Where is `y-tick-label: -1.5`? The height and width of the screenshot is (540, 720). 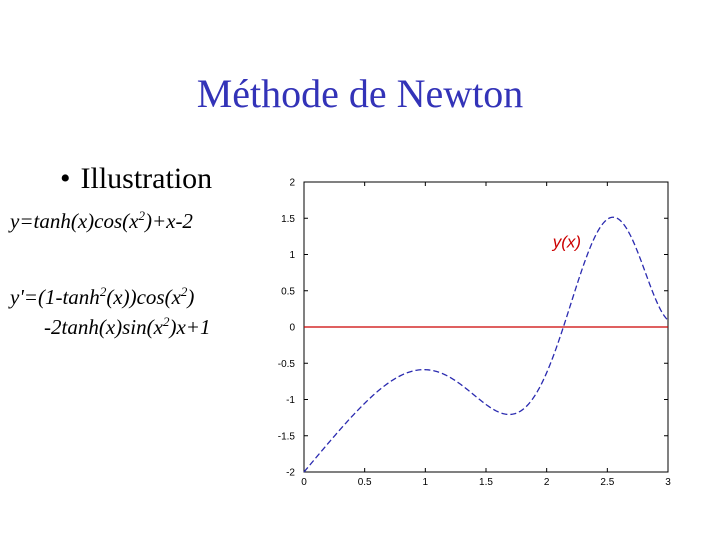 y-tick-label: -1.5 is located at coordinates (287, 436).